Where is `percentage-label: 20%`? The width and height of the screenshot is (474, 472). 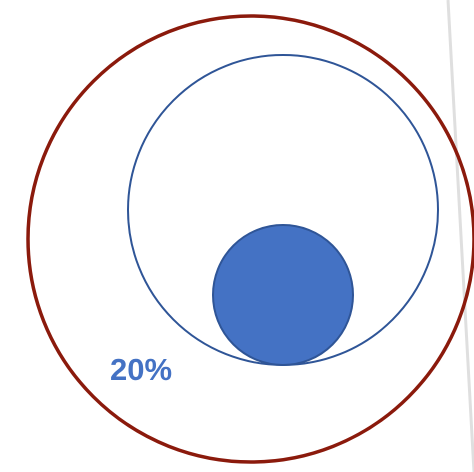
percentage-label: 20% is located at coordinates (141, 369).